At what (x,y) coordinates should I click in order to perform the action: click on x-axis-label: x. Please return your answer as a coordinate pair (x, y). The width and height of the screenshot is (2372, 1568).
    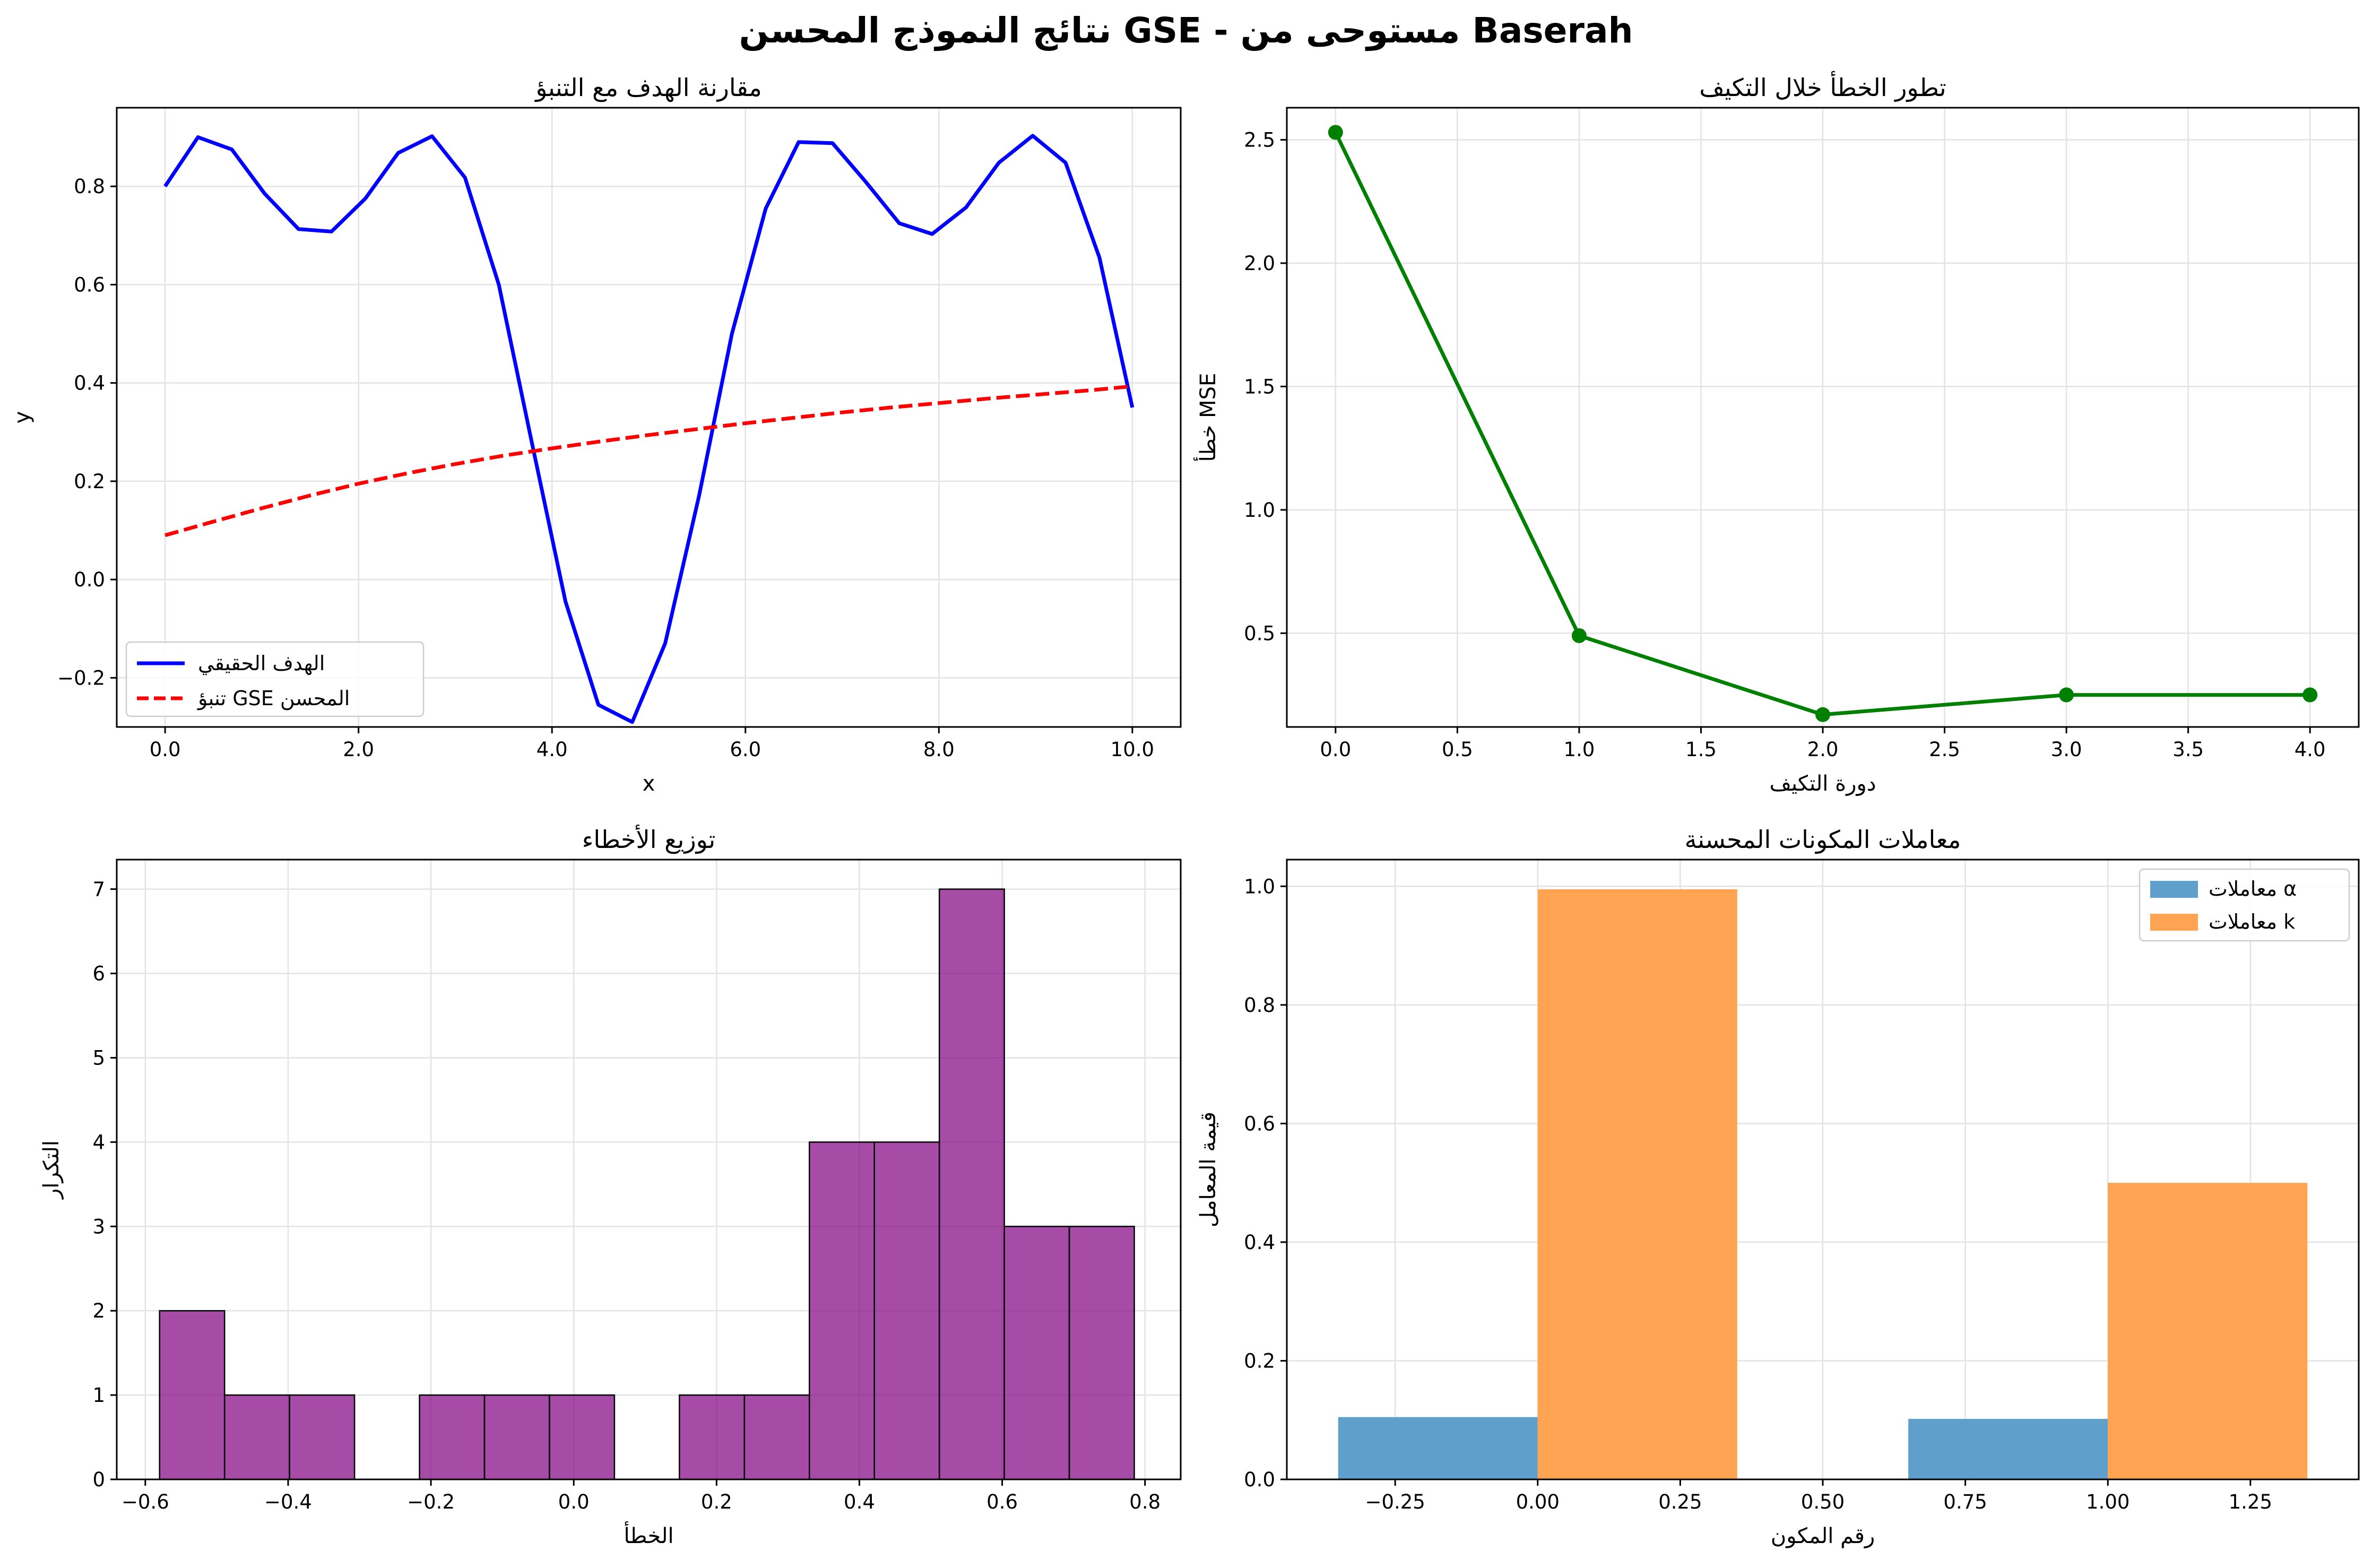
    Looking at the image, I should click on (649, 784).